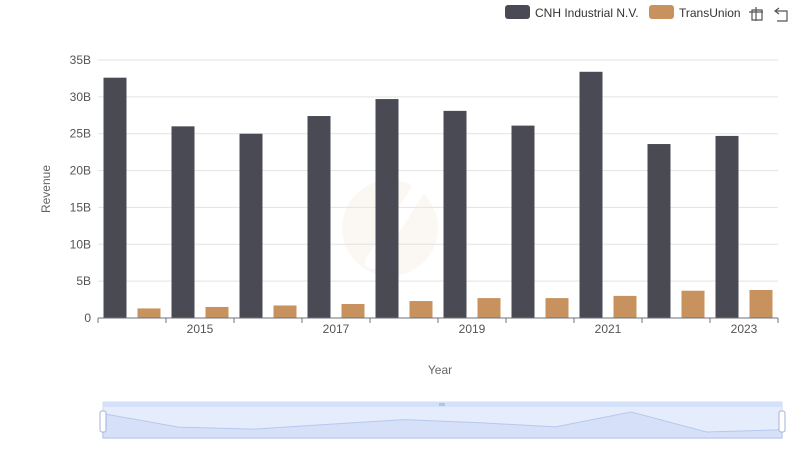  I want to click on bar-cnh-2023, so click(727, 226).